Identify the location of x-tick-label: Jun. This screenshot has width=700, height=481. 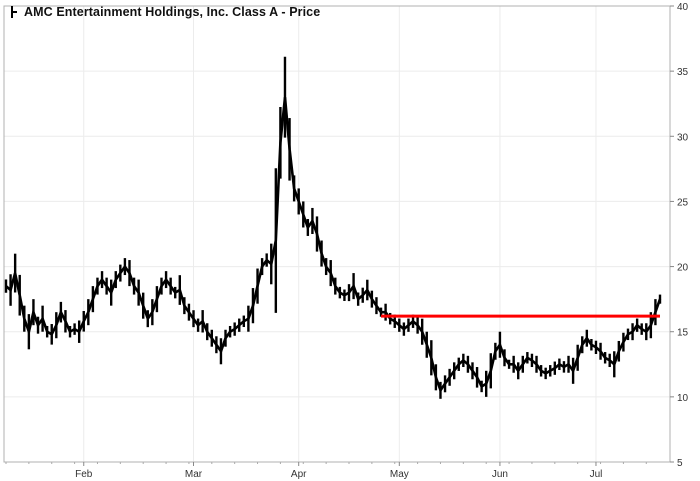
(500, 474).